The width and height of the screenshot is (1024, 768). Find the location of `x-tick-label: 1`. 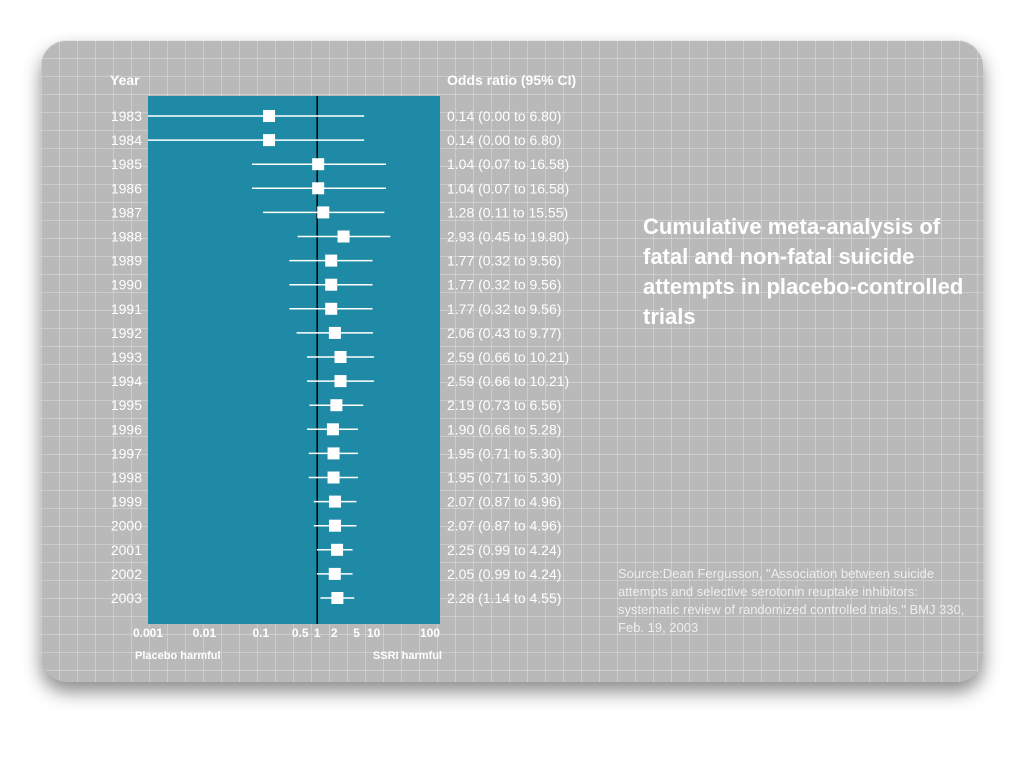

x-tick-label: 1 is located at coordinates (317, 633).